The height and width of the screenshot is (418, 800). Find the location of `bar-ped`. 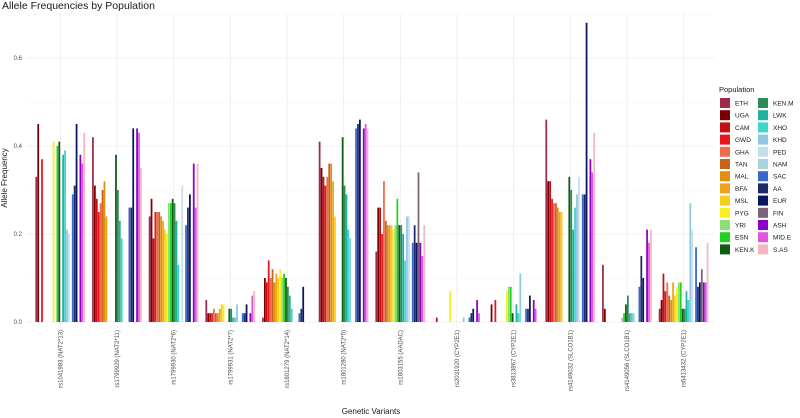

bar-ped is located at coordinates (692, 275).